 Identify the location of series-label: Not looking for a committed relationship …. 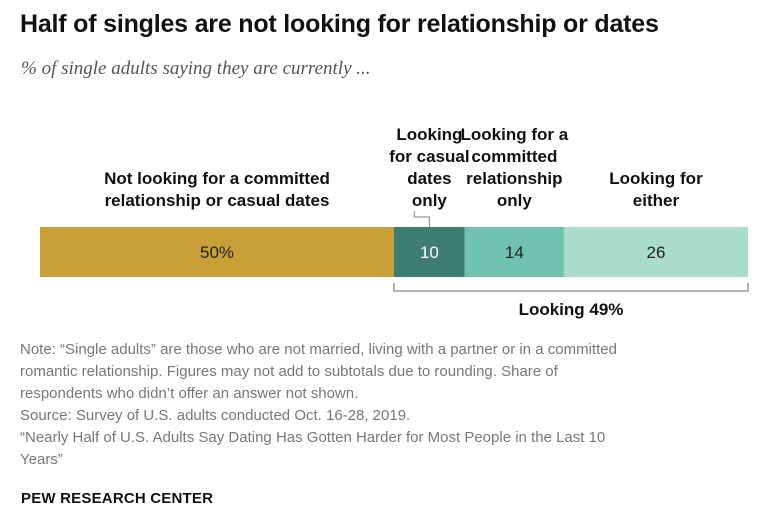
(217, 189).